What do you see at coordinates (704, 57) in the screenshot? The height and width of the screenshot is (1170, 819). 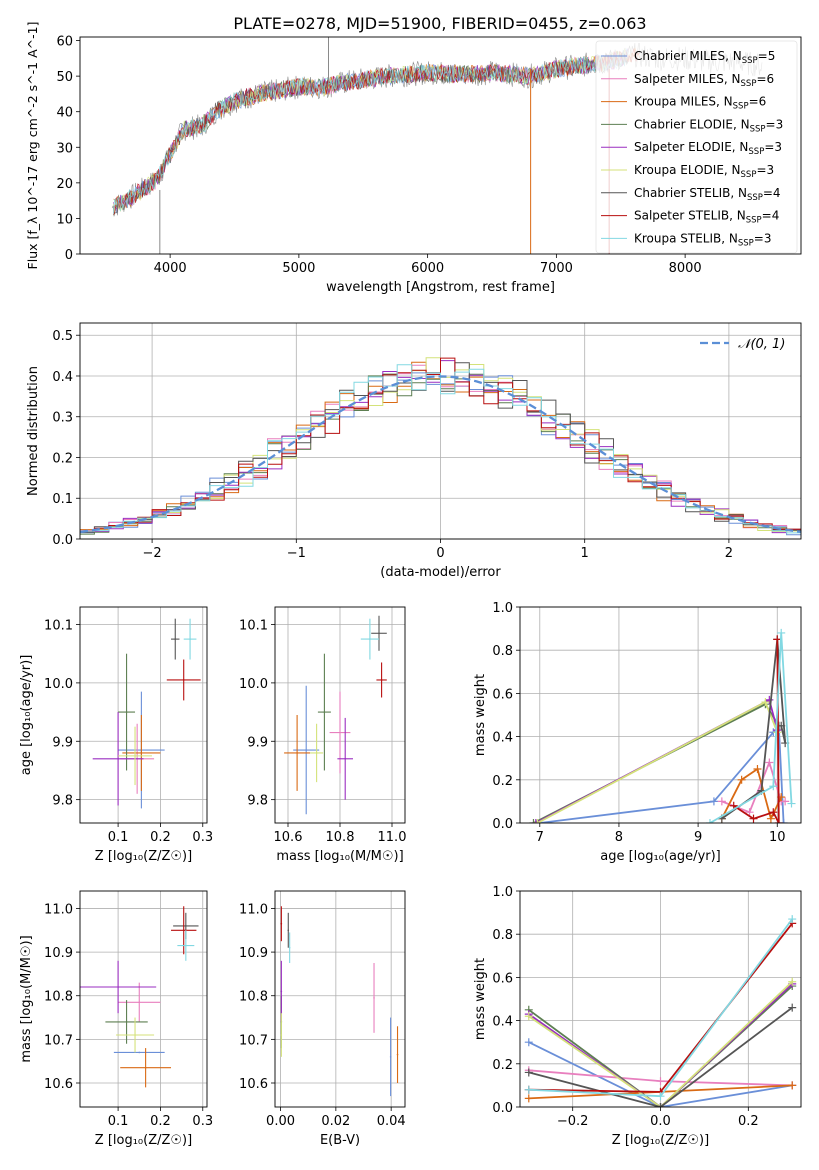 I see `legend-entry: Chabrier MILES, NSSP=5` at bounding box center [704, 57].